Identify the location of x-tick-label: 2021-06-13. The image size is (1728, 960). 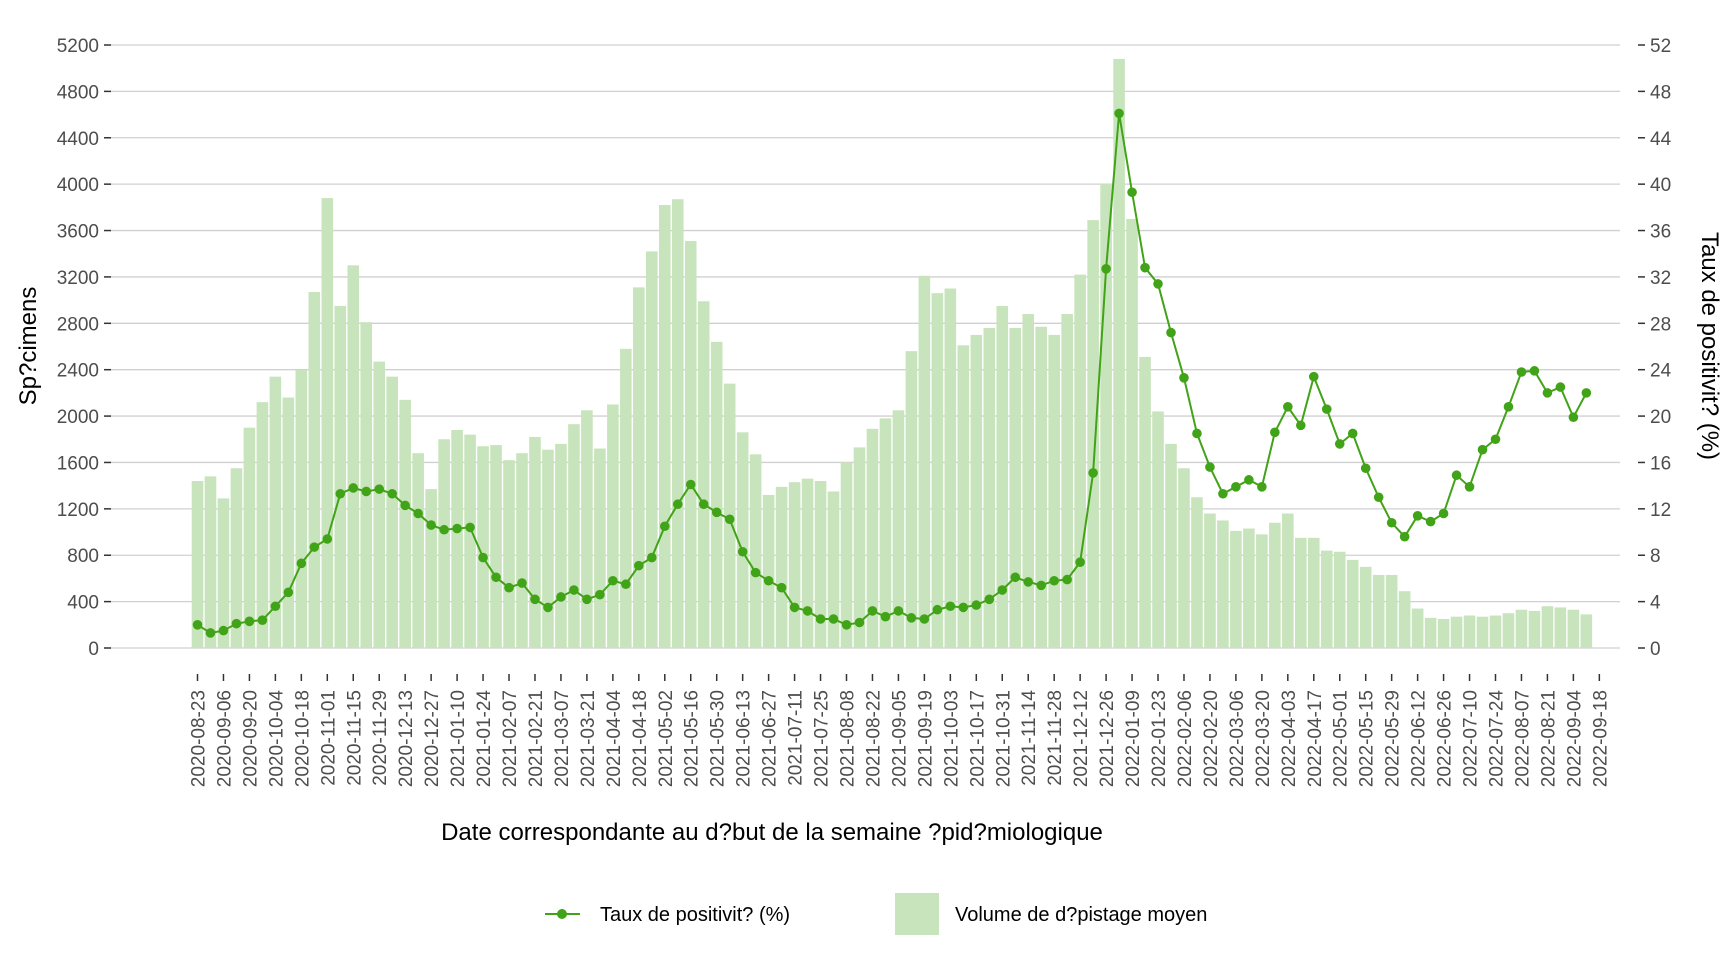
(744, 738).